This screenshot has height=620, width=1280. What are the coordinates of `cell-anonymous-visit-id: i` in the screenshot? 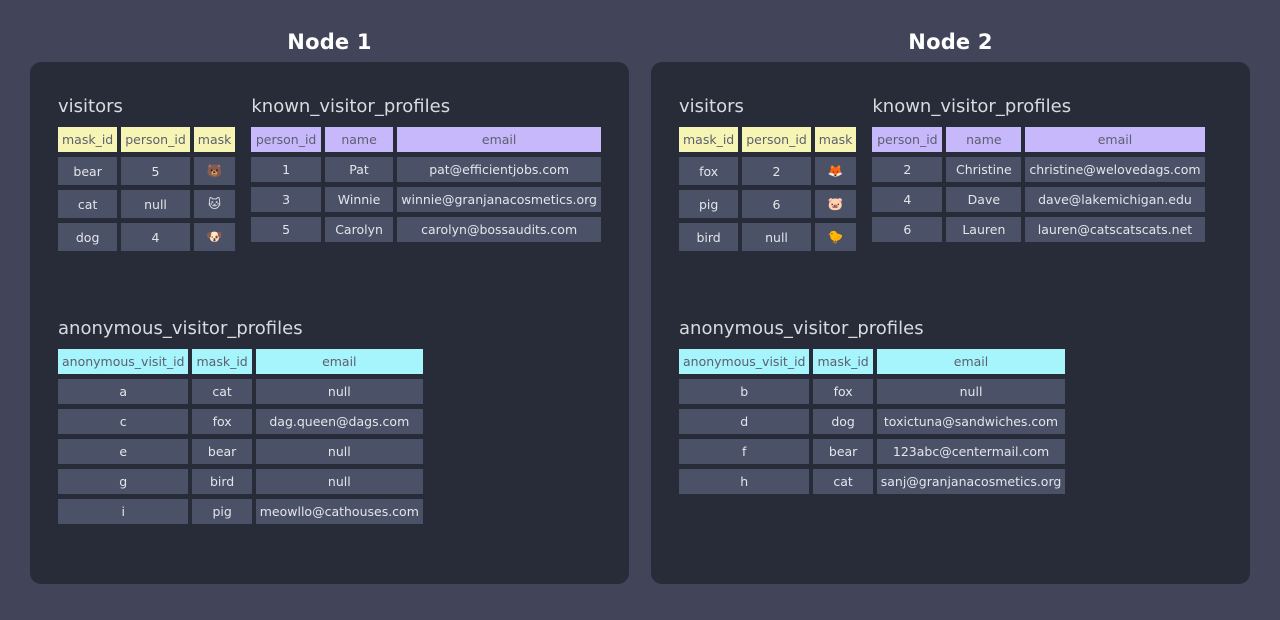 It's located at (123, 511).